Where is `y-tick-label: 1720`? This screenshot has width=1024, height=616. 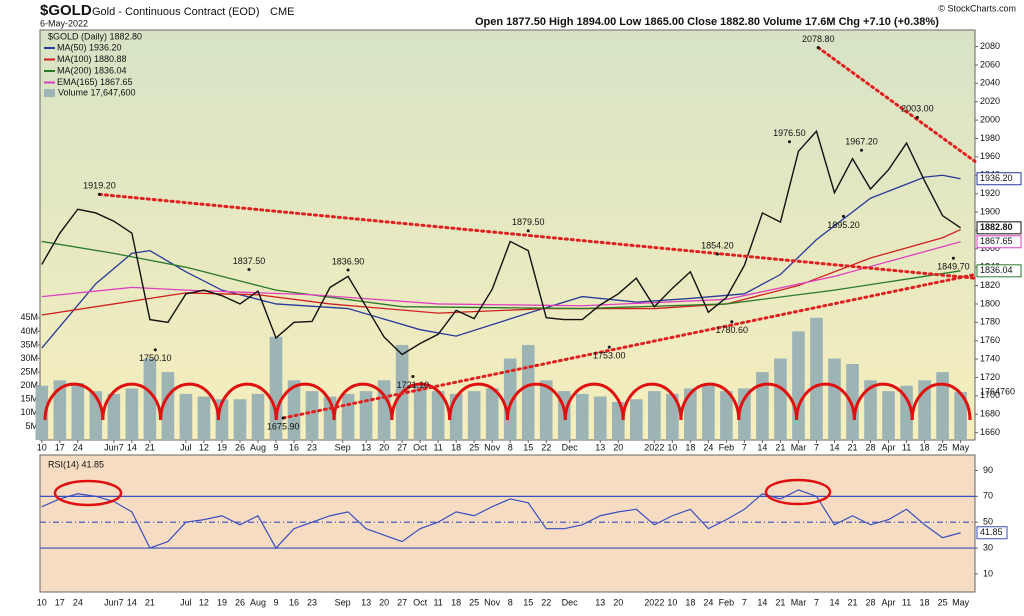 y-tick-label: 1720 is located at coordinates (990, 377).